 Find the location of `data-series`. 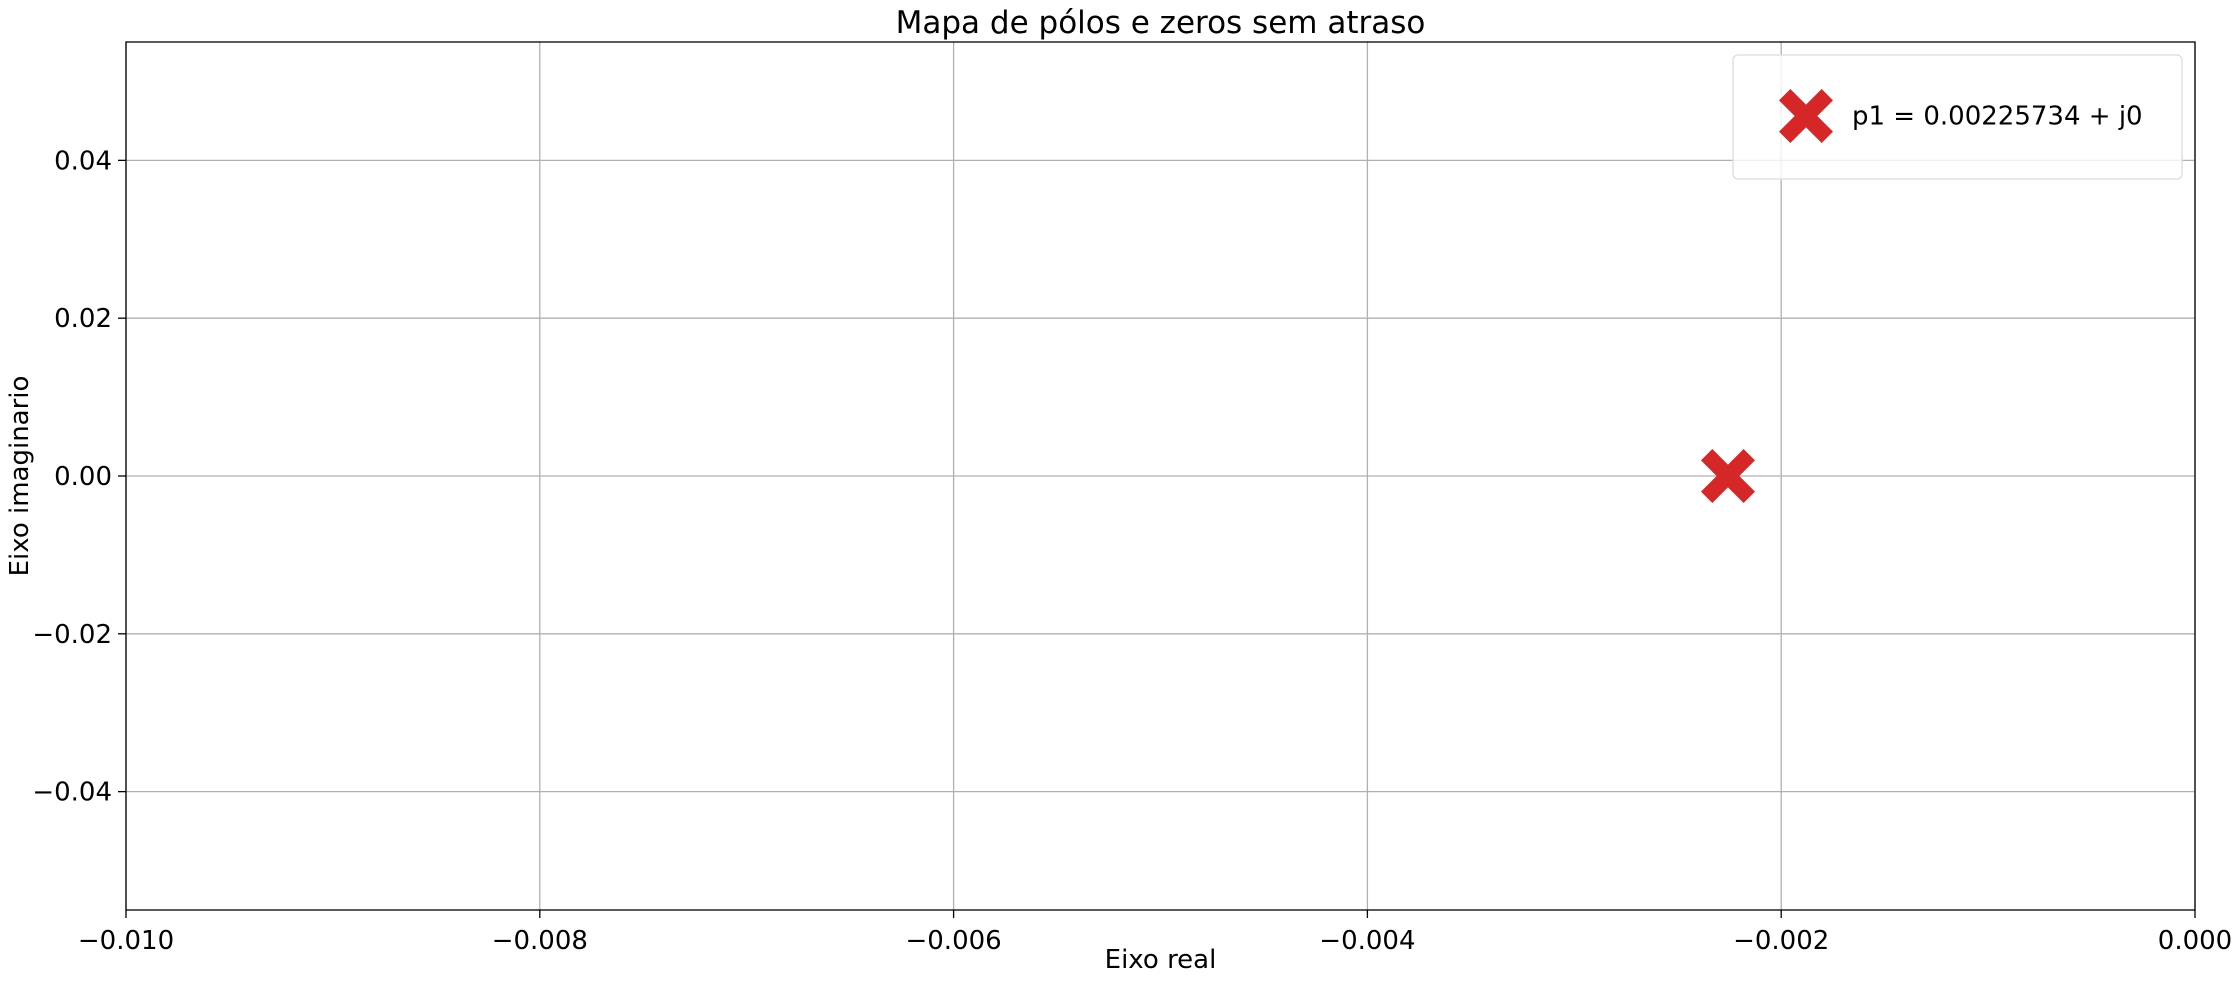

data-series is located at coordinates (1727, 476).